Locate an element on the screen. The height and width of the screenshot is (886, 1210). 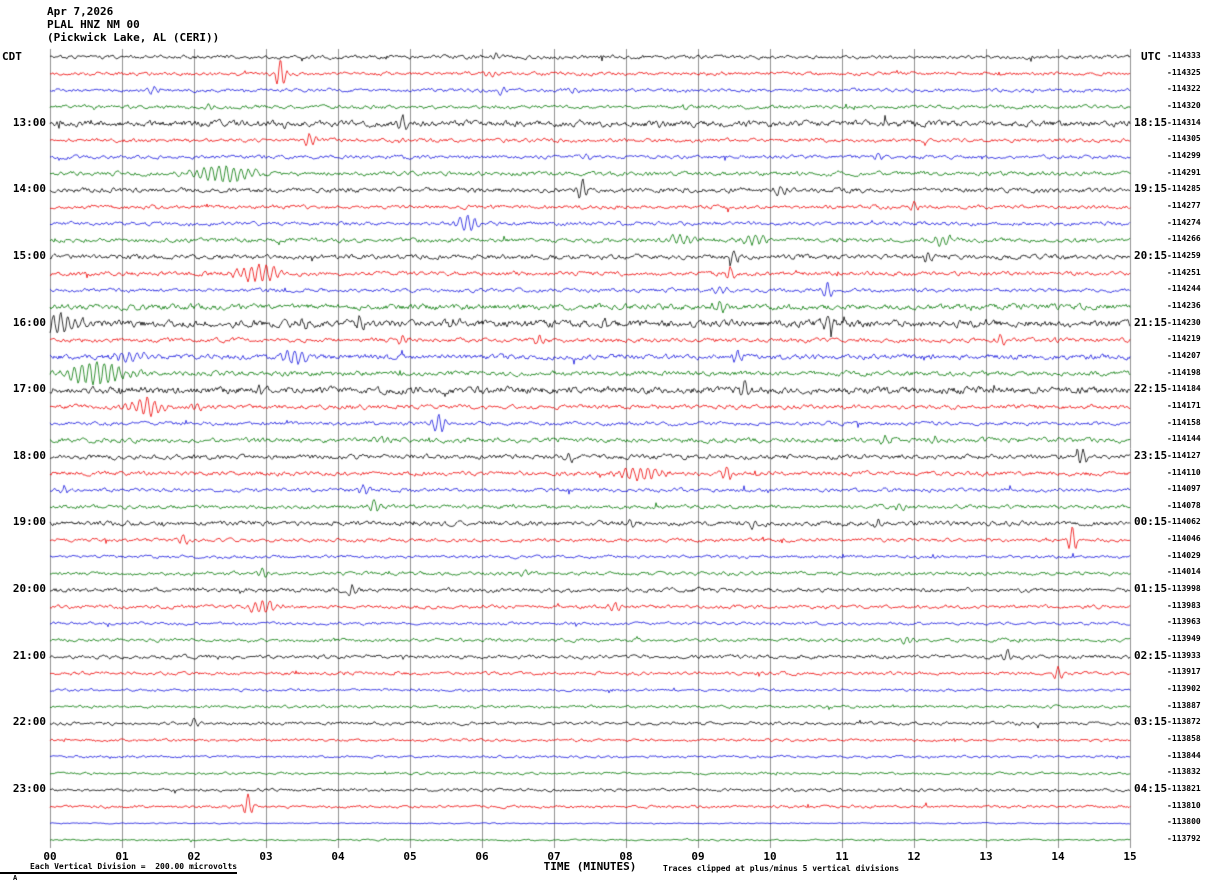
trace-offset-value: -114322 is located at coordinates (1184, 89).